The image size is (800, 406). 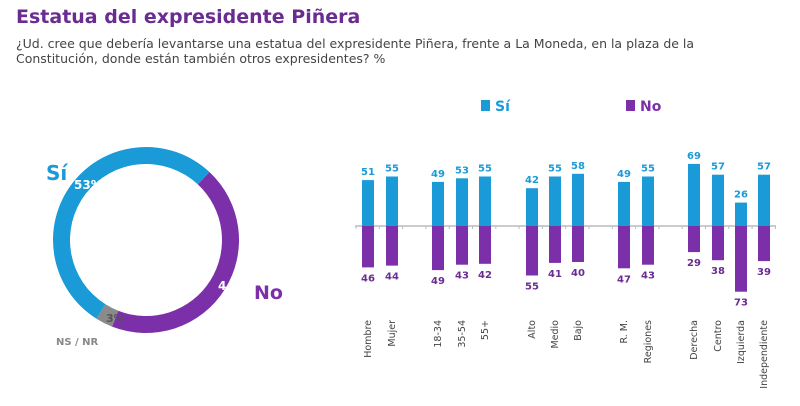 What do you see at coordinates (368, 172) in the screenshot?
I see `value-label-si-0: 51` at bounding box center [368, 172].